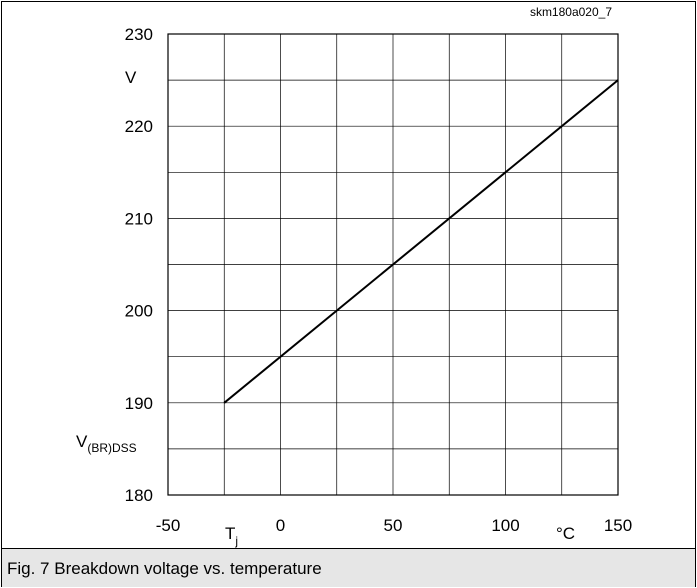 Image resolution: width=697 pixels, height=588 pixels. Describe the element at coordinates (571, 12) in the screenshot. I see `figure-id: skm180a020_7` at that location.